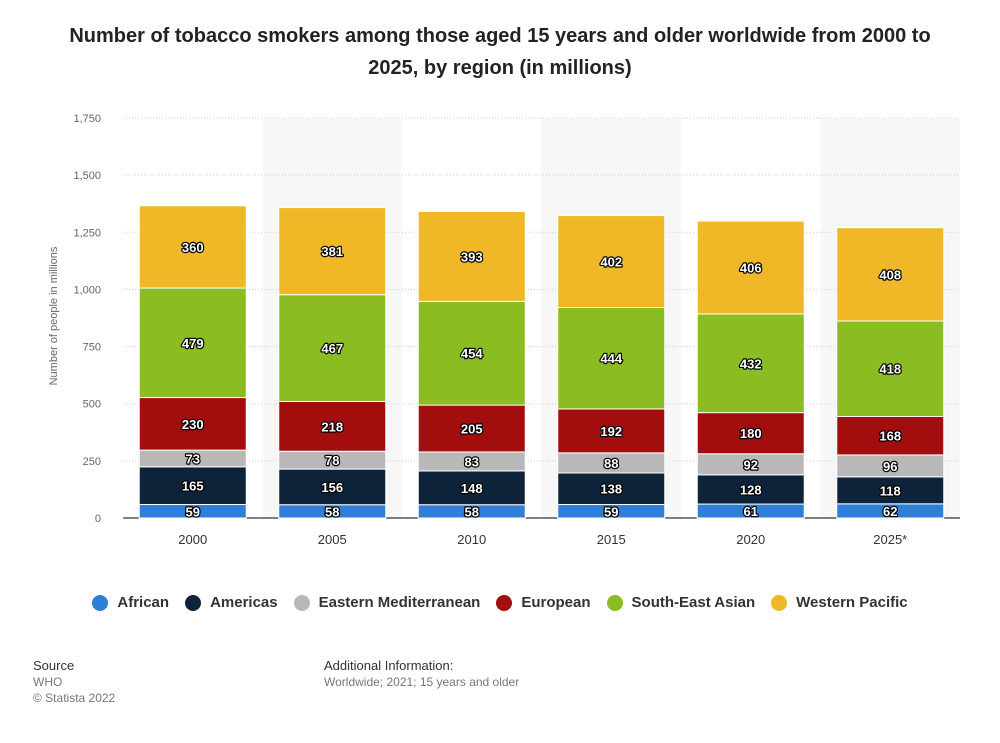  I want to click on legend-label: Western Pacific, so click(852, 602).